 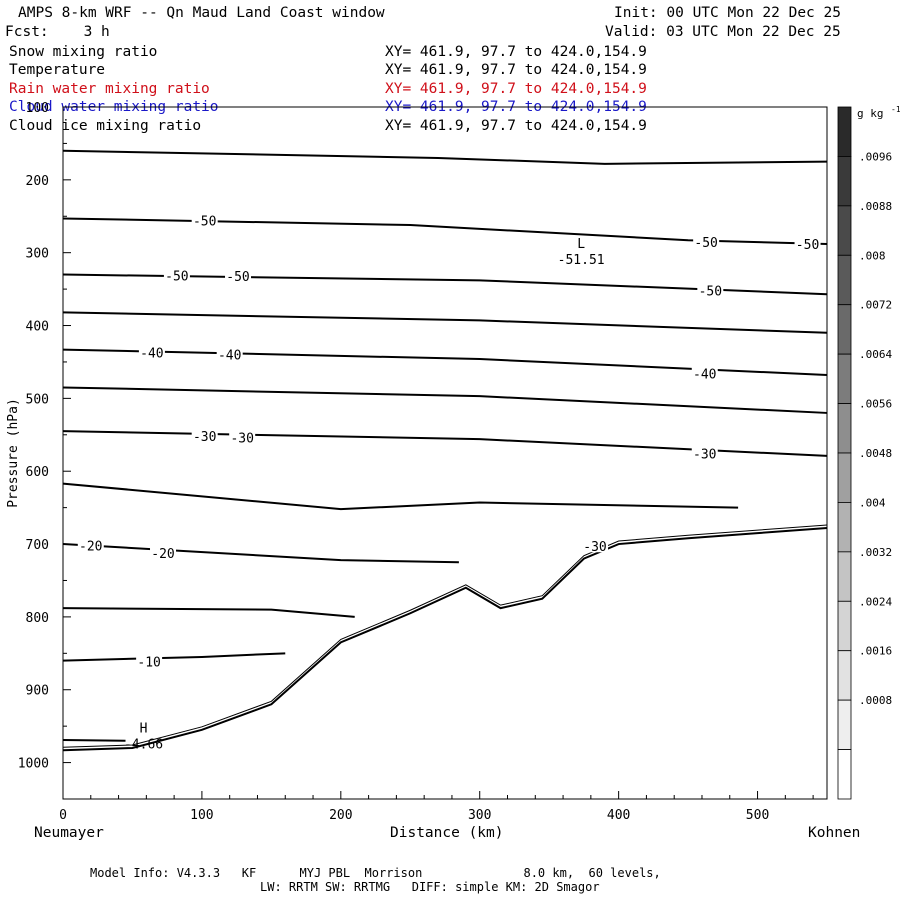 What do you see at coordinates (37, 545) in the screenshot?
I see `y-tick-label: 700` at bounding box center [37, 545].